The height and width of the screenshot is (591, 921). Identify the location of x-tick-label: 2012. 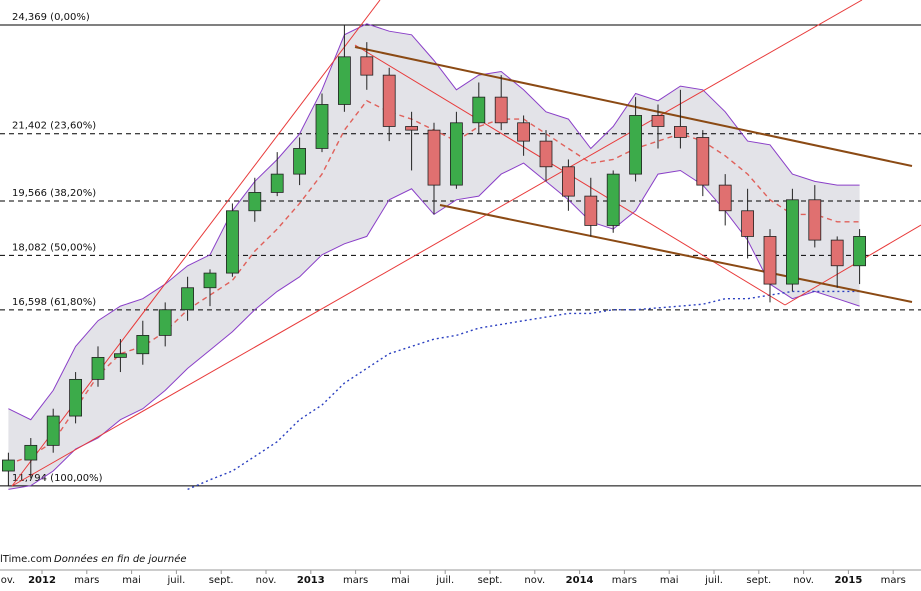
(42, 580).